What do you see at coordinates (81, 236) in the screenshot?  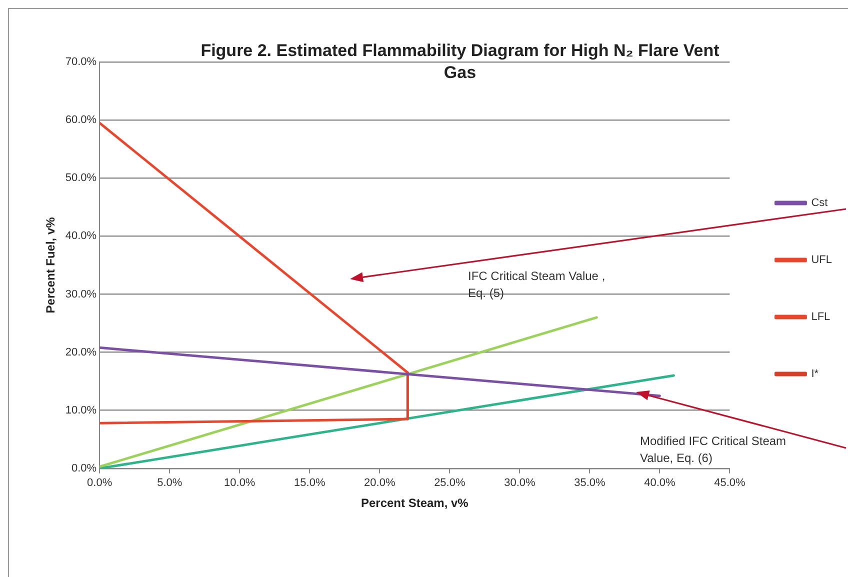 I see `y-tick-label: 40.0%` at bounding box center [81, 236].